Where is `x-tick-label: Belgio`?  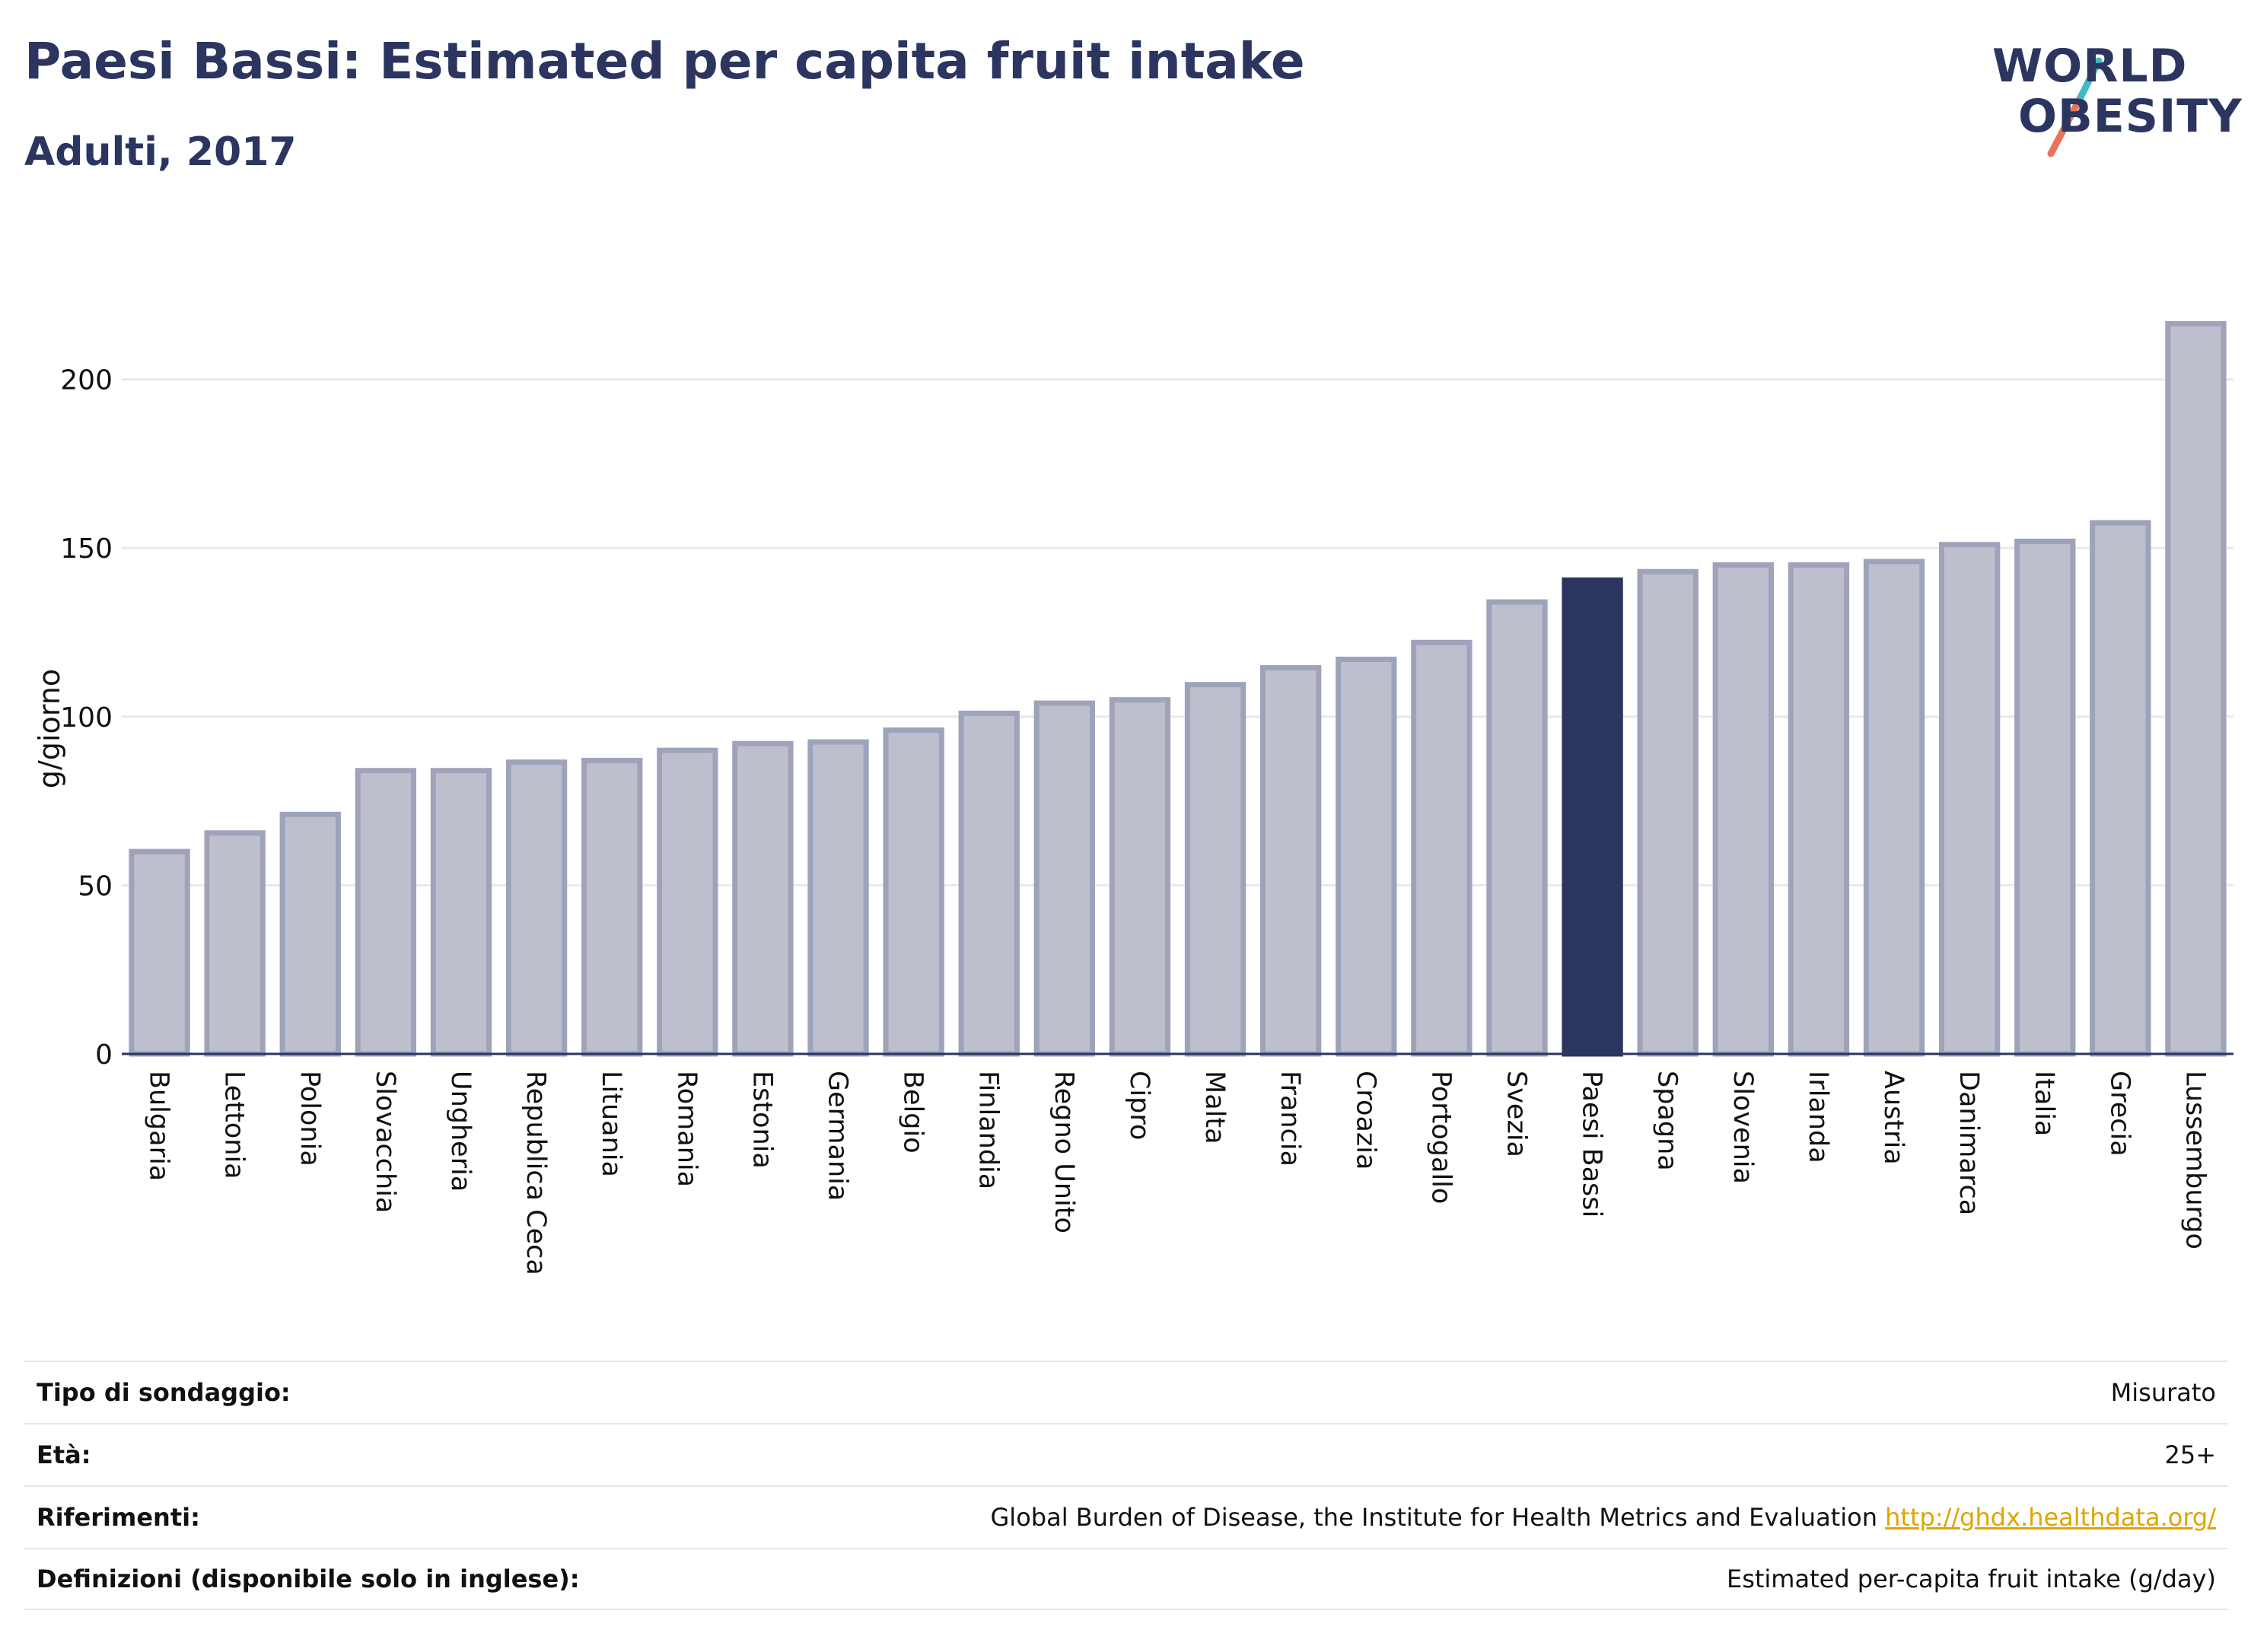
x-tick-label: Belgio is located at coordinates (913, 1112).